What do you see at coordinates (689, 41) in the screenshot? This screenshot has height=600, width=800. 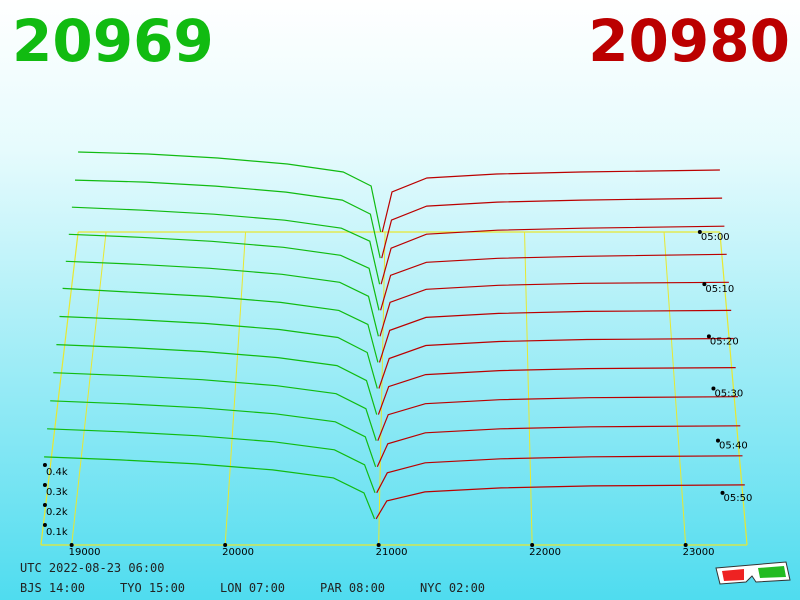 I see `ask-price: 20980` at bounding box center [689, 41].